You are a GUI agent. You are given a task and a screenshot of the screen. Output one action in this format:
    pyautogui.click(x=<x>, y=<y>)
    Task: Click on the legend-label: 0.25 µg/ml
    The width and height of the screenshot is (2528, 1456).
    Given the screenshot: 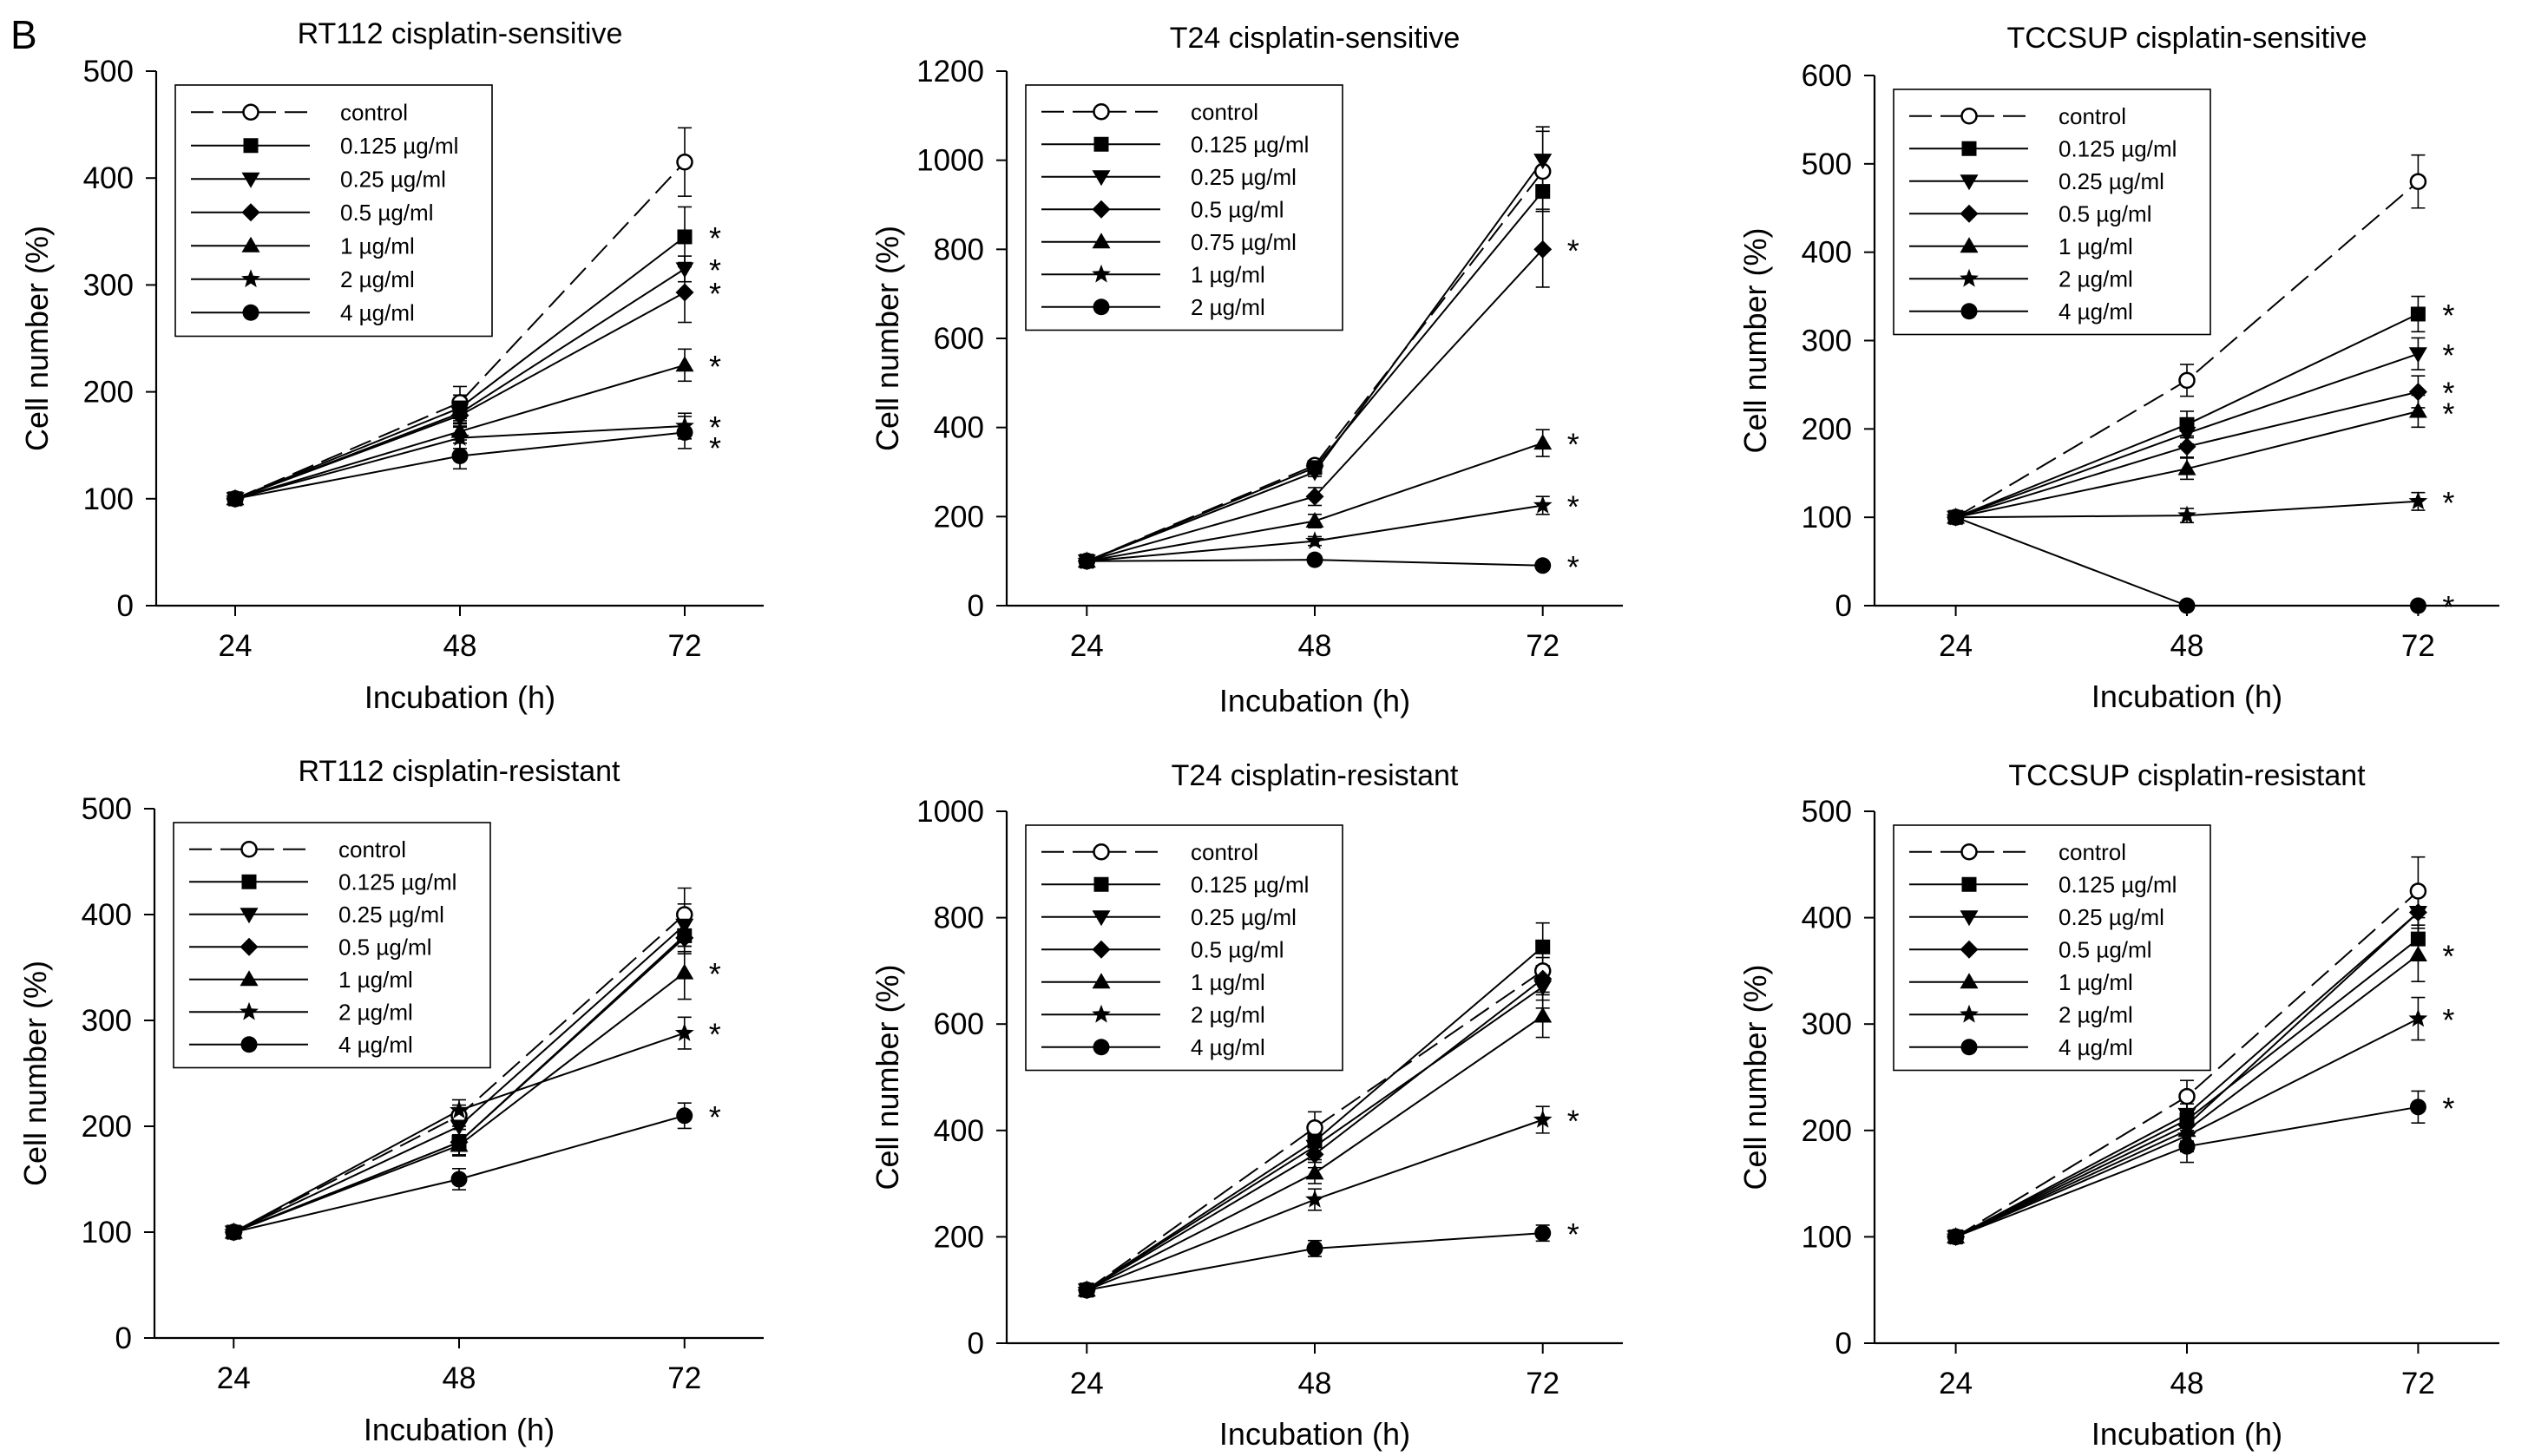 What is the action you would take?
    pyautogui.click(x=1244, y=177)
    